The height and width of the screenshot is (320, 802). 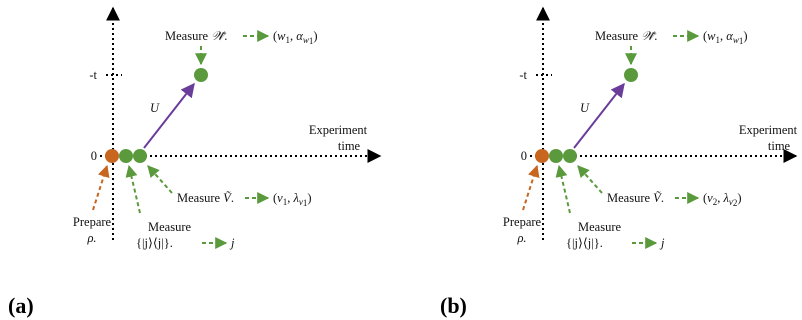 What do you see at coordinates (453, 305) in the screenshot?
I see `panel-b-letter: (b)` at bounding box center [453, 305].